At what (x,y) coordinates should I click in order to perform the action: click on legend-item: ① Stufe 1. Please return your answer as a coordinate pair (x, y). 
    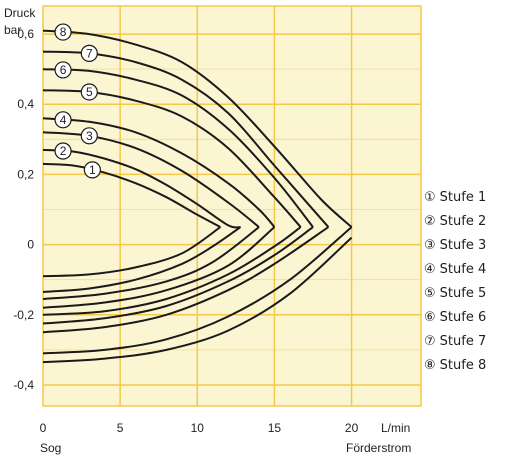
    Looking at the image, I should click on (455, 198).